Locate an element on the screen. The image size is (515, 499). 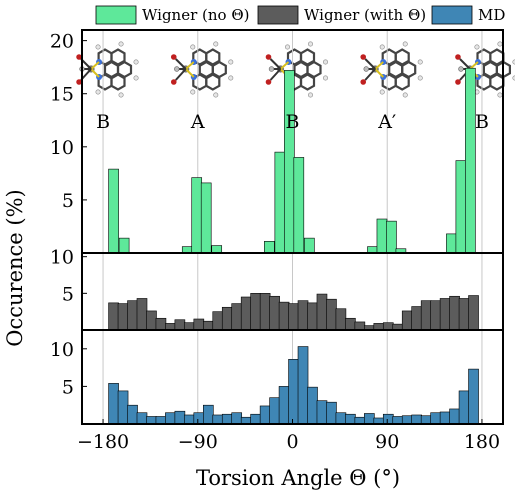
x-tick-label: 0 is located at coordinates (292, 442).